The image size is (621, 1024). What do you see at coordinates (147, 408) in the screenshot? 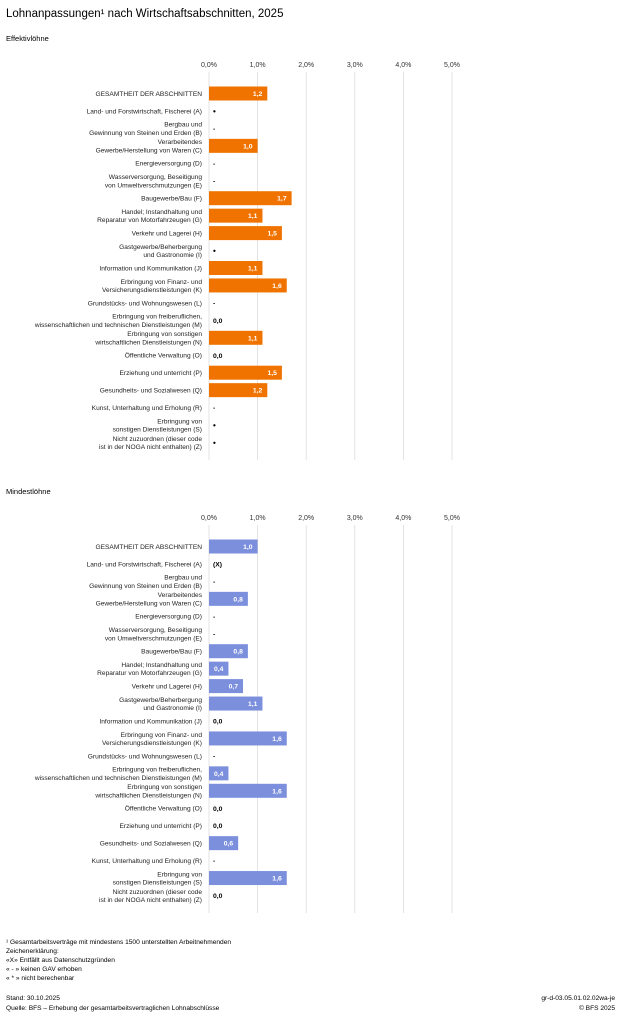
I see `category-label: Kunst, Unterhaltung und Erholung (R)` at bounding box center [147, 408].